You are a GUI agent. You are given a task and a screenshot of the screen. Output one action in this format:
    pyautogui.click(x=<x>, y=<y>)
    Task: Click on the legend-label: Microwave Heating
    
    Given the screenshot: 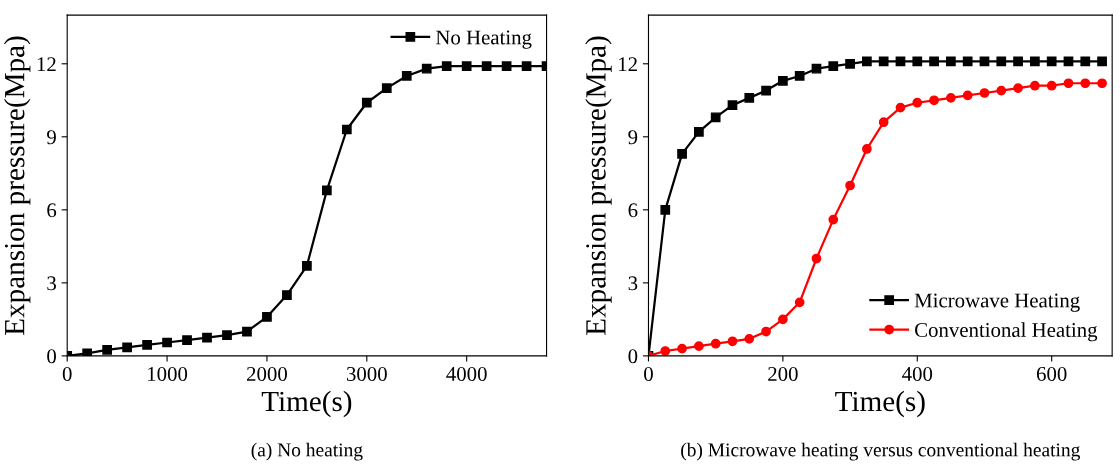 What is the action you would take?
    pyautogui.click(x=997, y=302)
    